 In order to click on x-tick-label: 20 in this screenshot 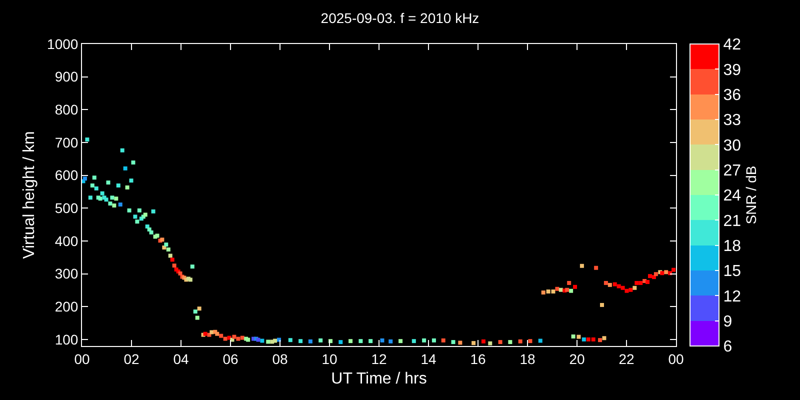, I will do `click(577, 358)`.